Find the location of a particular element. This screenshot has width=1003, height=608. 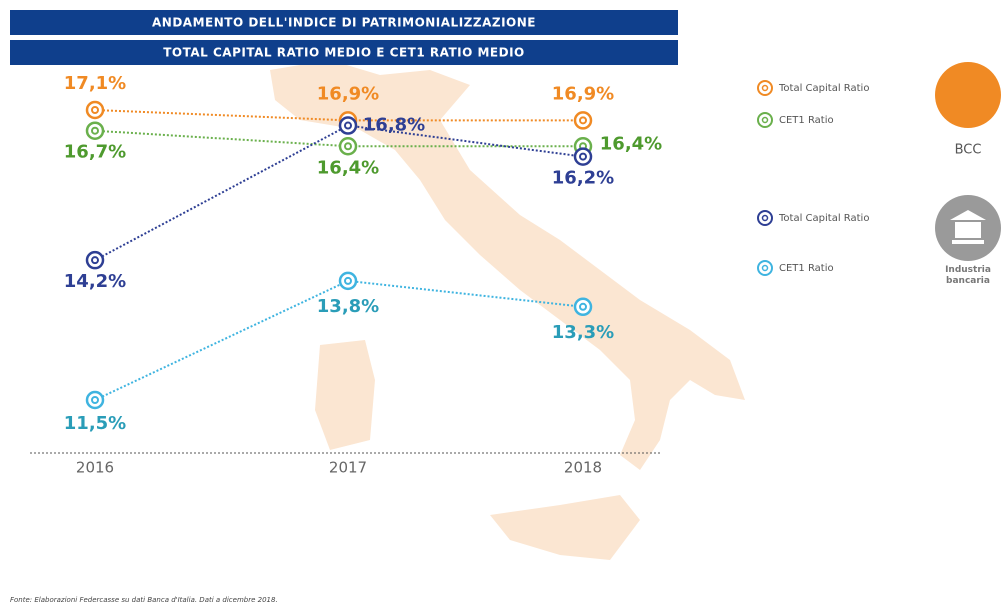

bank-glyph is located at coordinates (968, 227).